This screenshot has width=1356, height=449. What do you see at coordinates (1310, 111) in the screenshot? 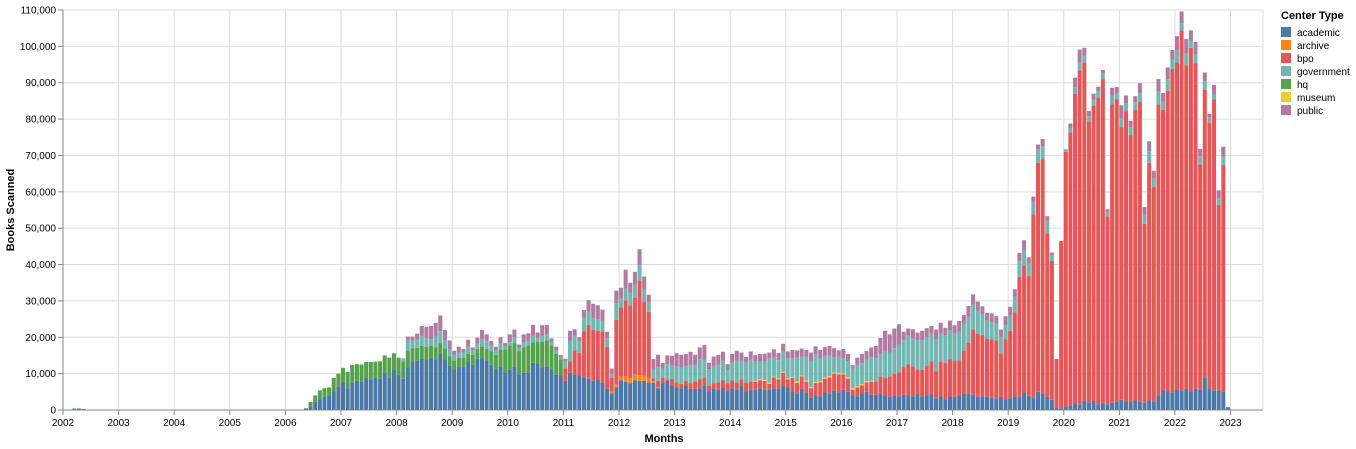
I see `legend-label-public: public` at bounding box center [1310, 111].